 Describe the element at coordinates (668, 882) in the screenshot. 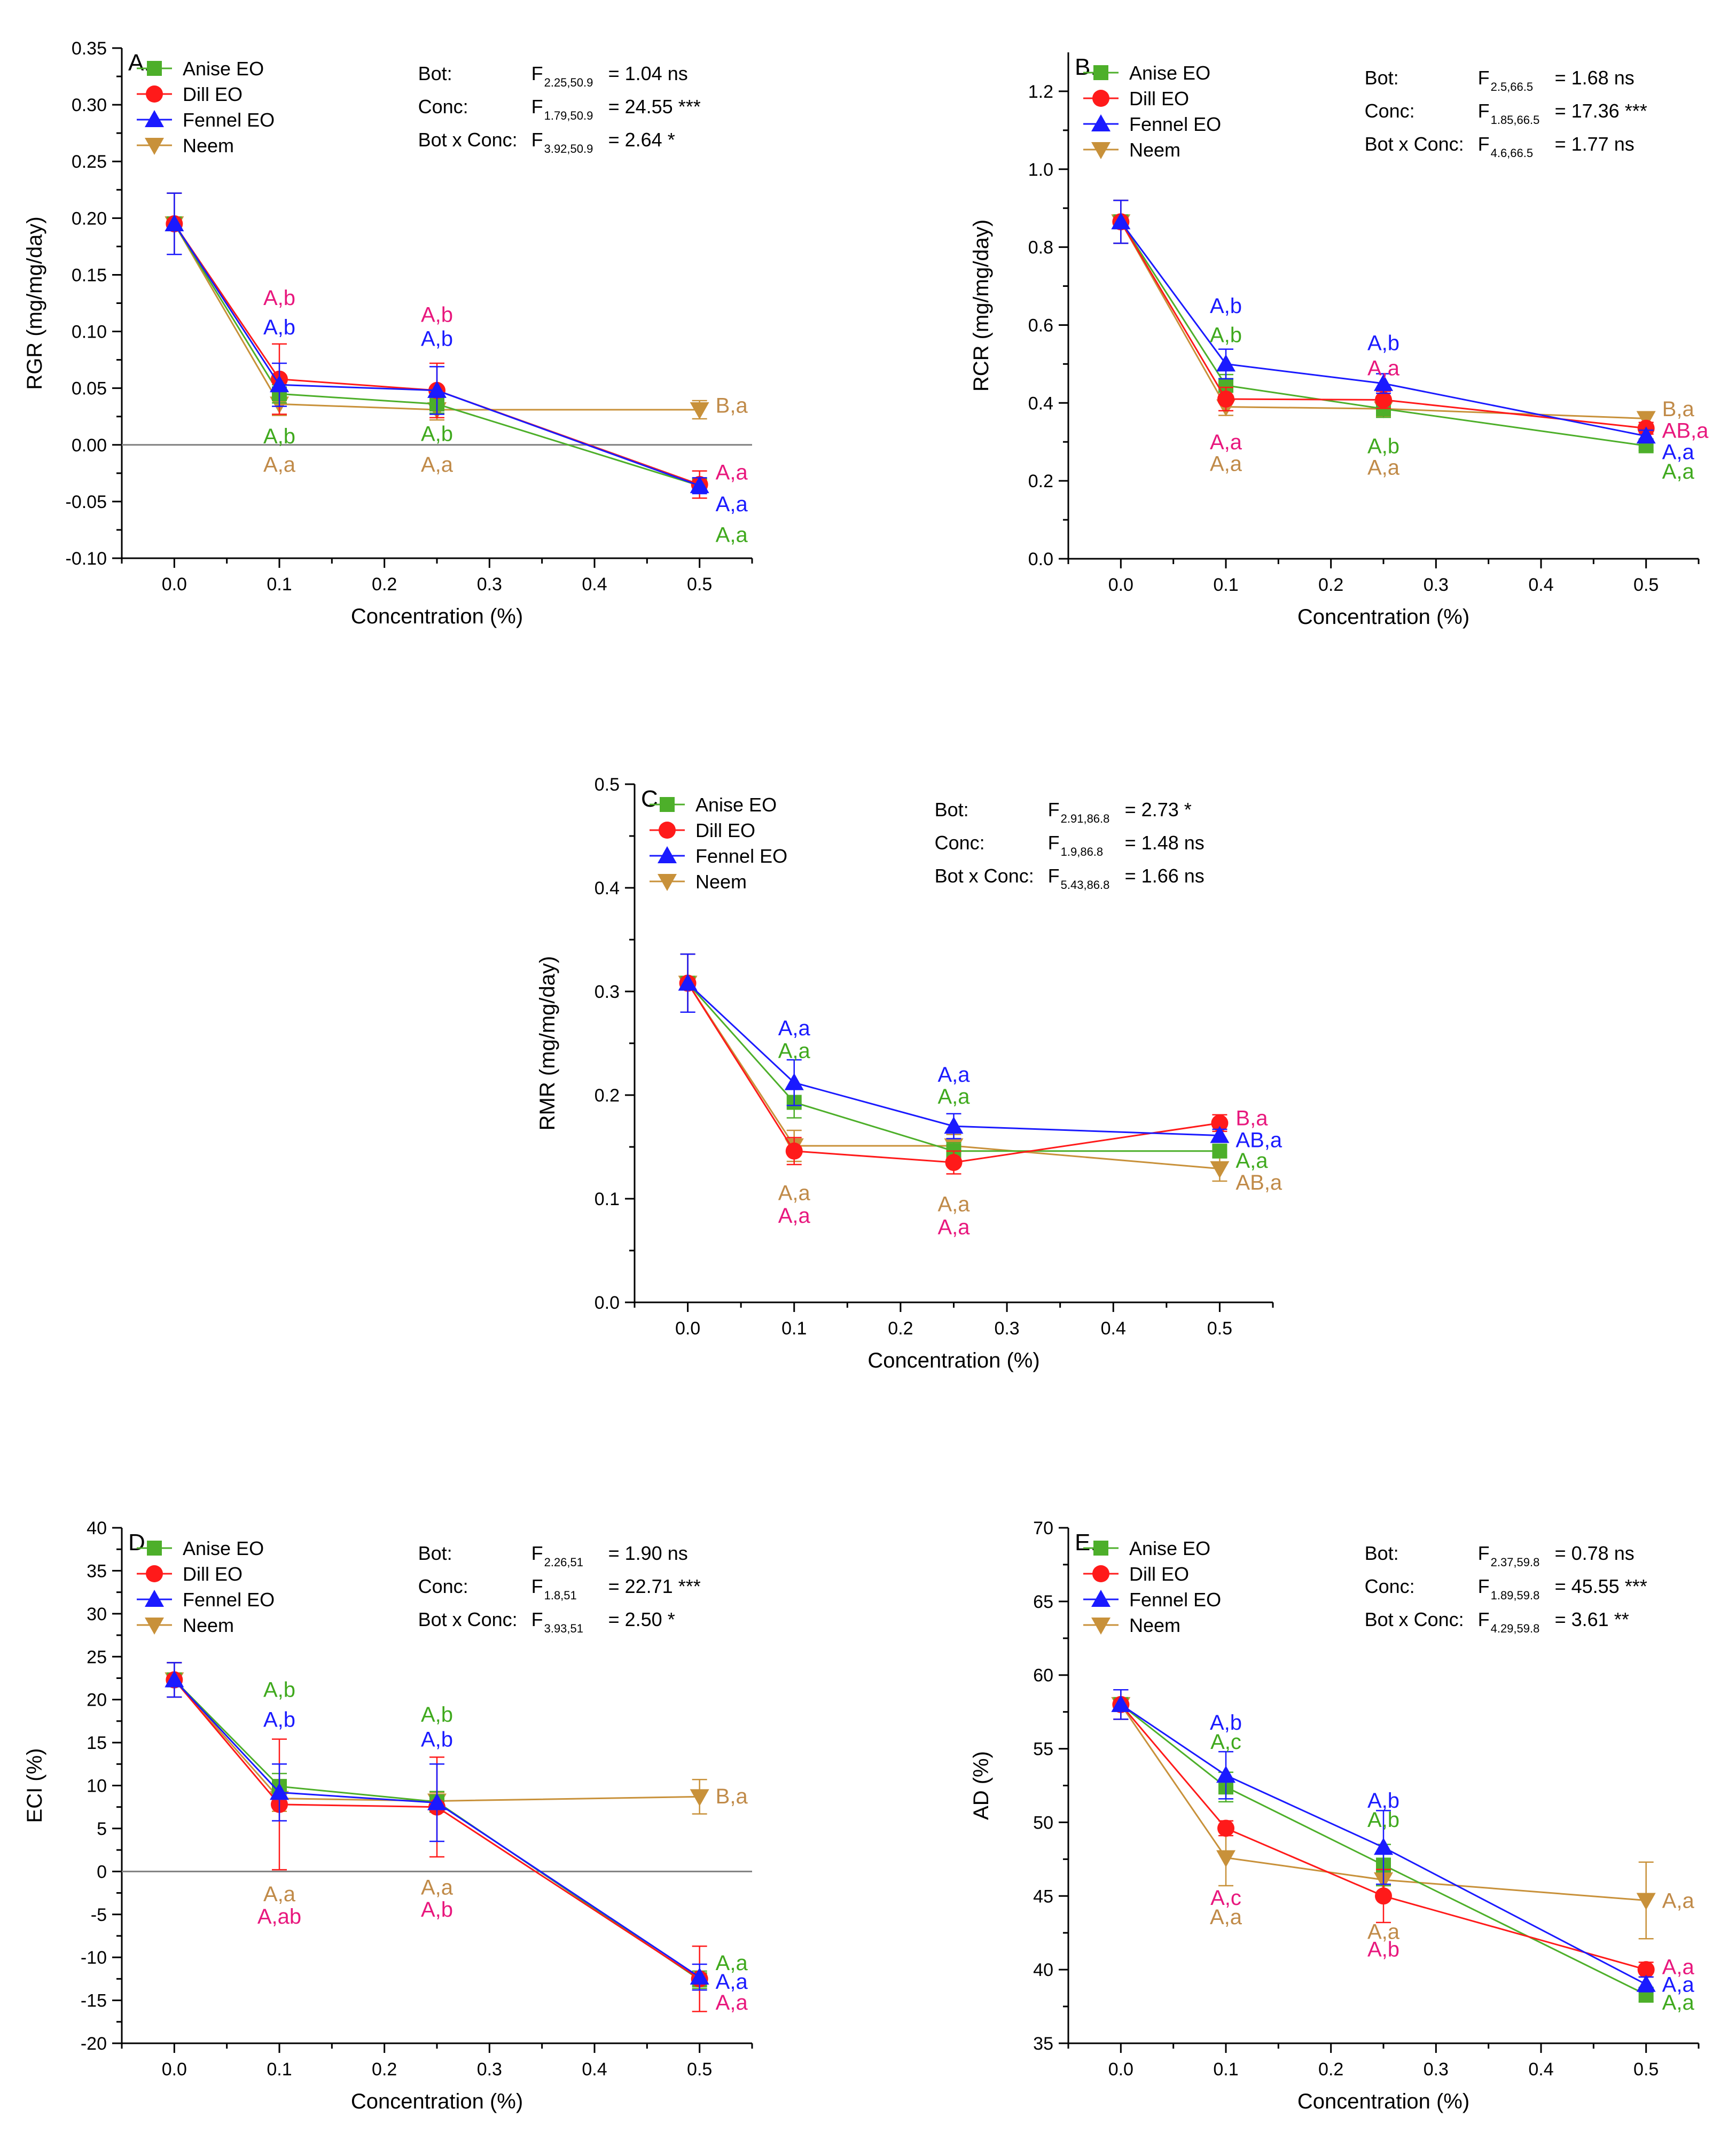

I see `legend-marker-neem` at that location.